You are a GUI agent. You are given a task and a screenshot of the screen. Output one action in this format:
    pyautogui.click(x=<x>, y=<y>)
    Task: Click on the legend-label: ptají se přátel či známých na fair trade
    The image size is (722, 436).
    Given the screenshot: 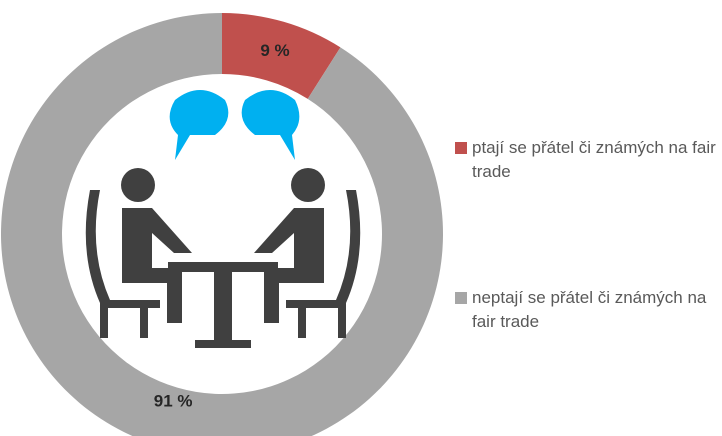 What is the action you would take?
    pyautogui.click(x=594, y=159)
    